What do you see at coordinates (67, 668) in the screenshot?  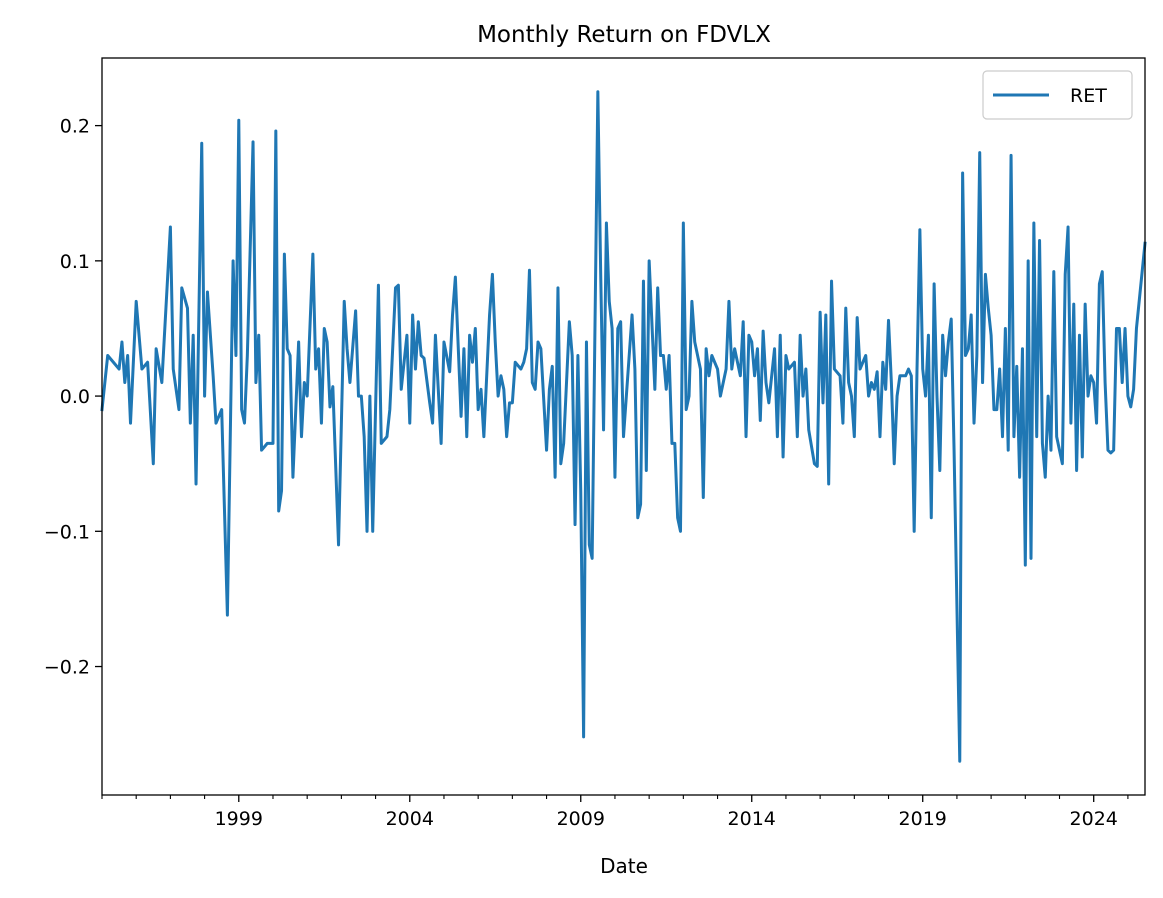 I see `y-tick-label: −0.2` at bounding box center [67, 668].